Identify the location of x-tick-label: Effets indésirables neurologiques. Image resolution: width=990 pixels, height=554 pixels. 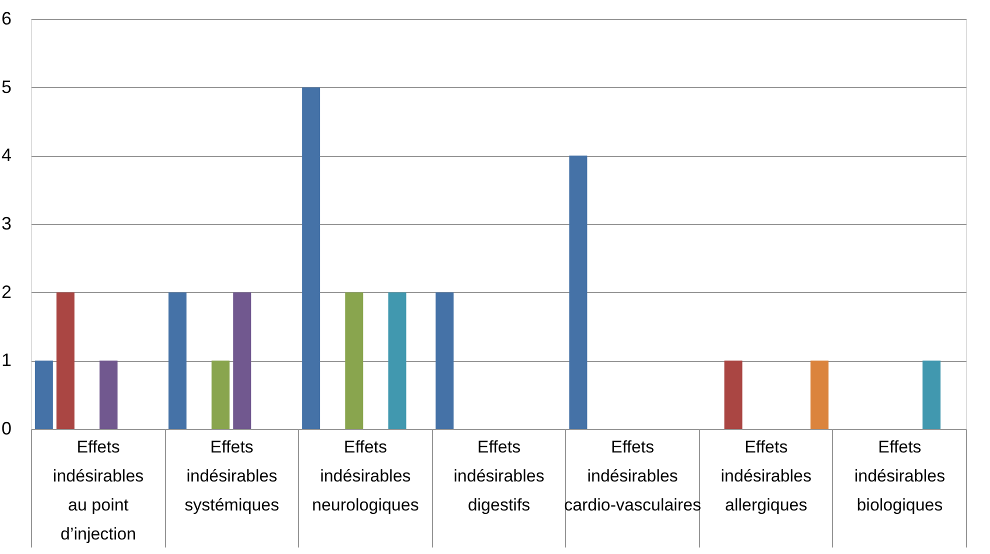
(365, 476).